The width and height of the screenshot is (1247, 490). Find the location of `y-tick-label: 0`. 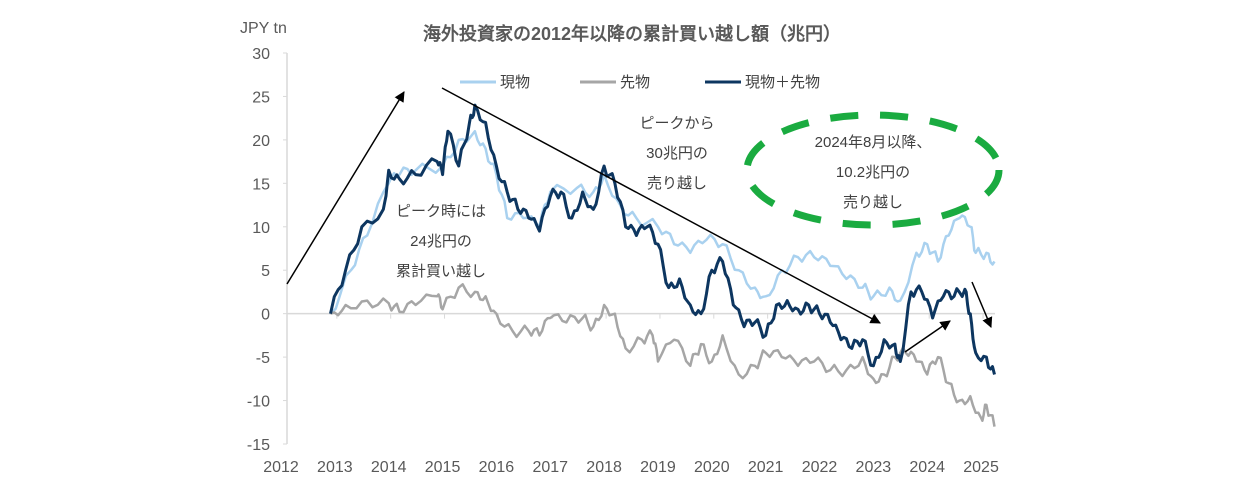

y-tick-label: 0 is located at coordinates (265, 315).